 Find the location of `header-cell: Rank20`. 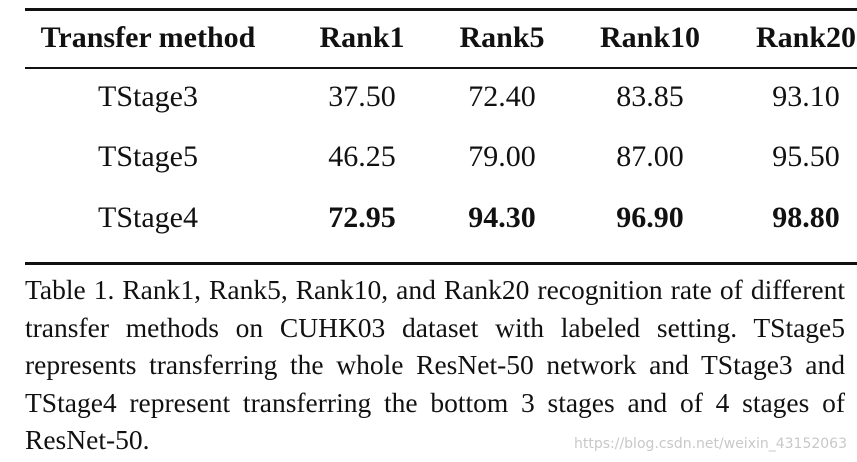

header-cell: Rank20 is located at coordinates (806, 37).